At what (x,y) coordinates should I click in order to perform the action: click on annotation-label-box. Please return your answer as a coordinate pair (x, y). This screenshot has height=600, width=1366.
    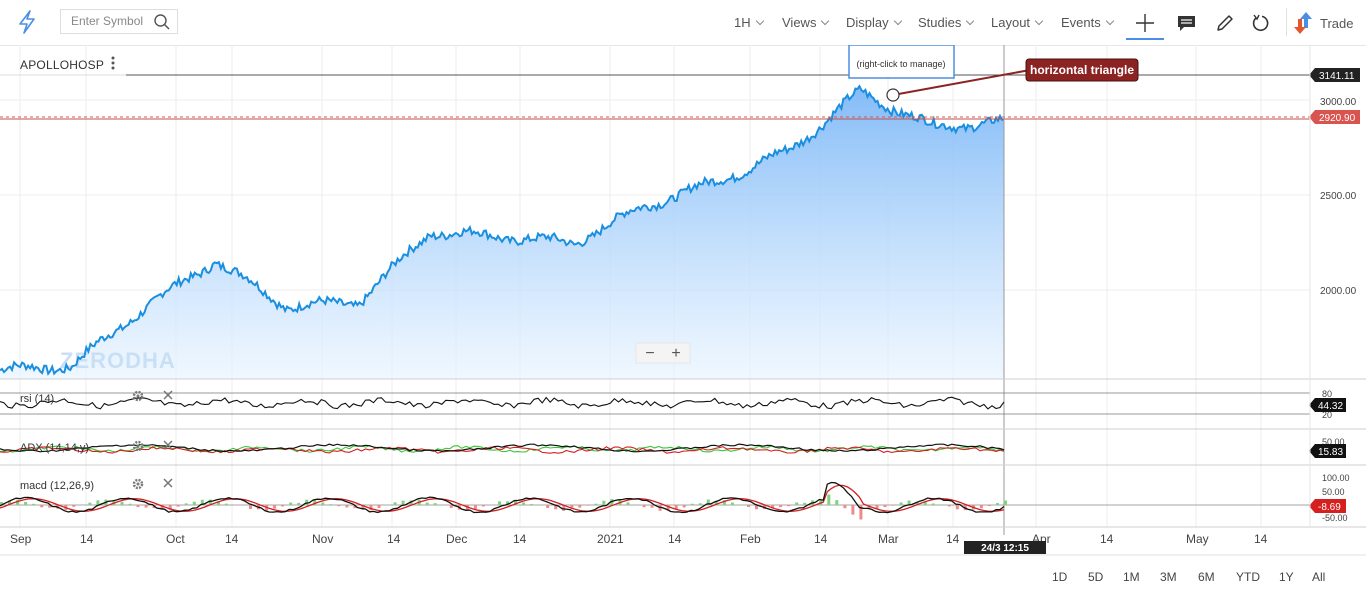
    Looking at the image, I should click on (1082, 70).